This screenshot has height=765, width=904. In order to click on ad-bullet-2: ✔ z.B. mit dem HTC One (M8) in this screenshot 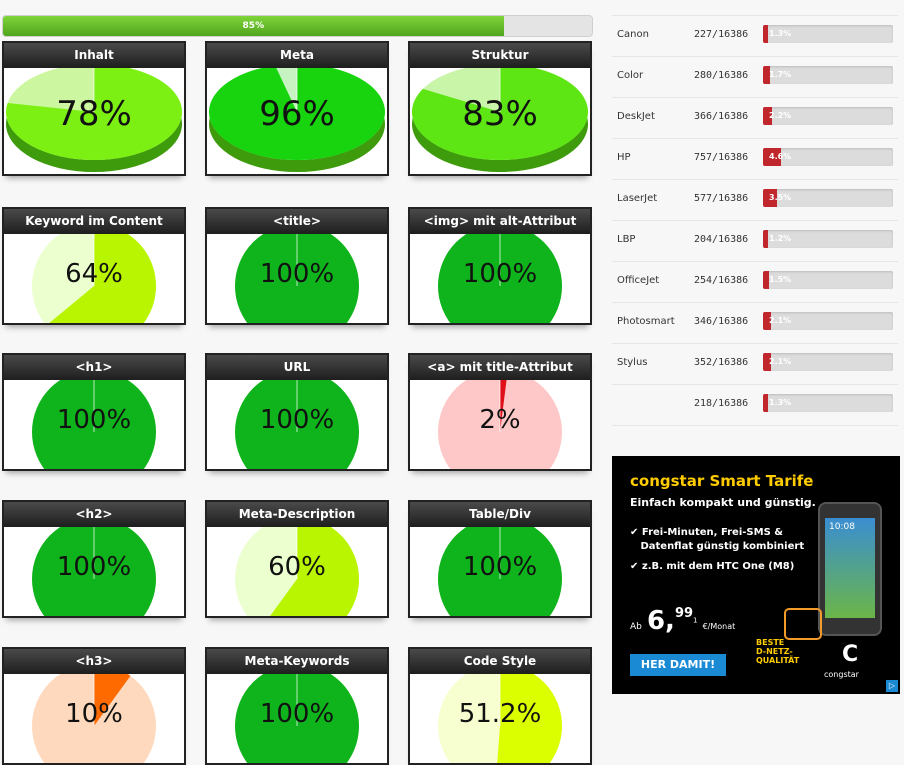, I will do `click(712, 566)`.